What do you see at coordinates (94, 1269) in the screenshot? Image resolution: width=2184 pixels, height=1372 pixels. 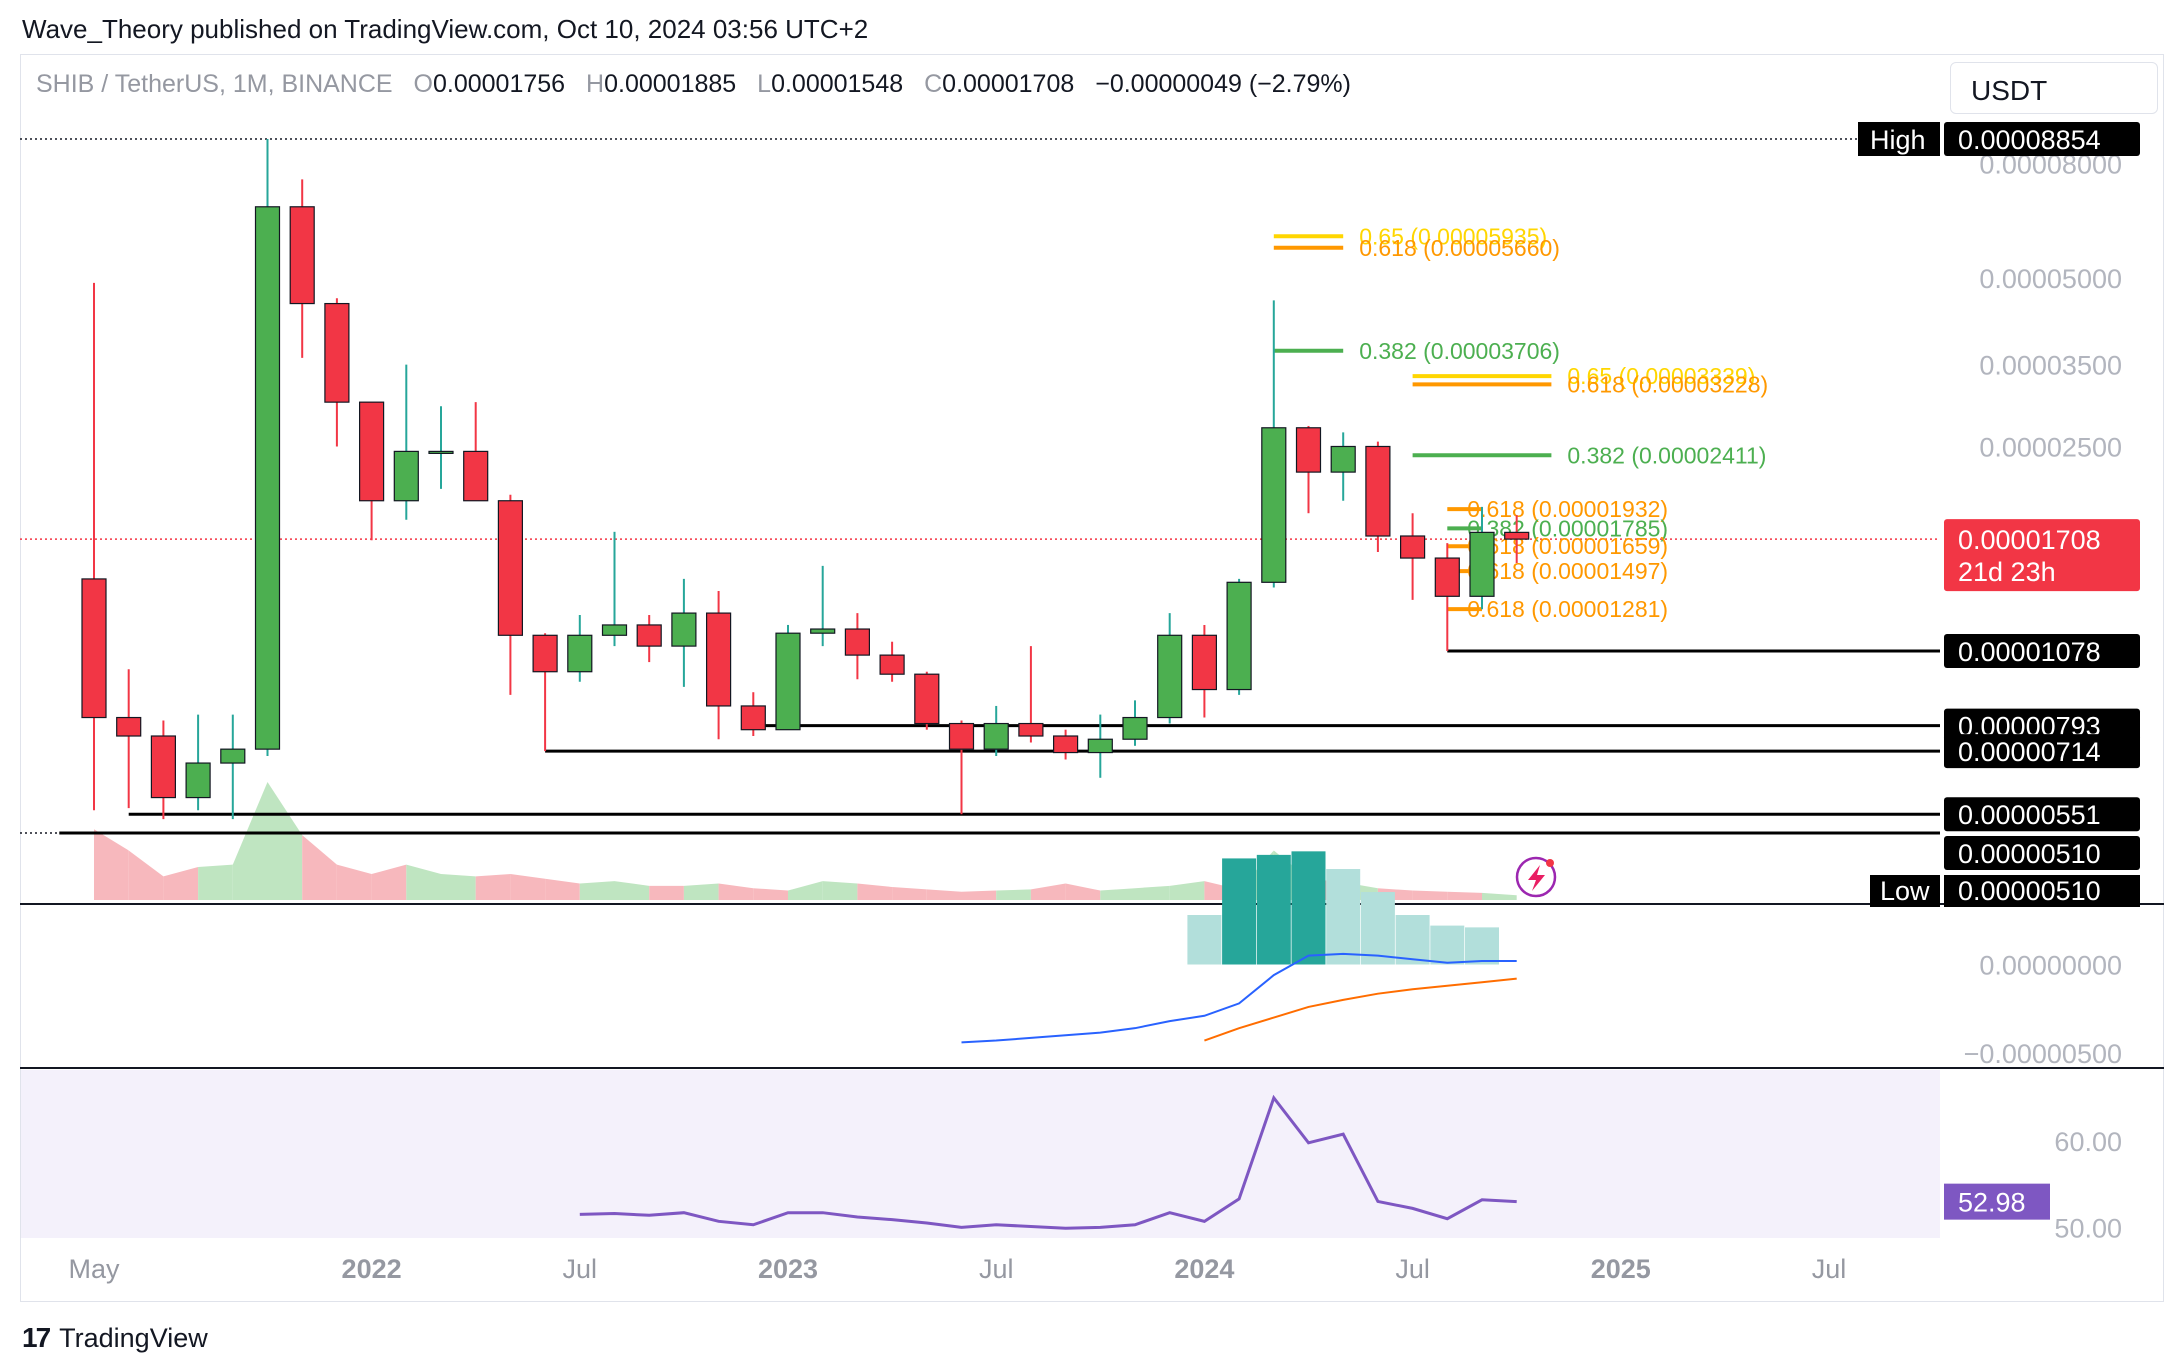 I see `time-axis-label: May` at bounding box center [94, 1269].